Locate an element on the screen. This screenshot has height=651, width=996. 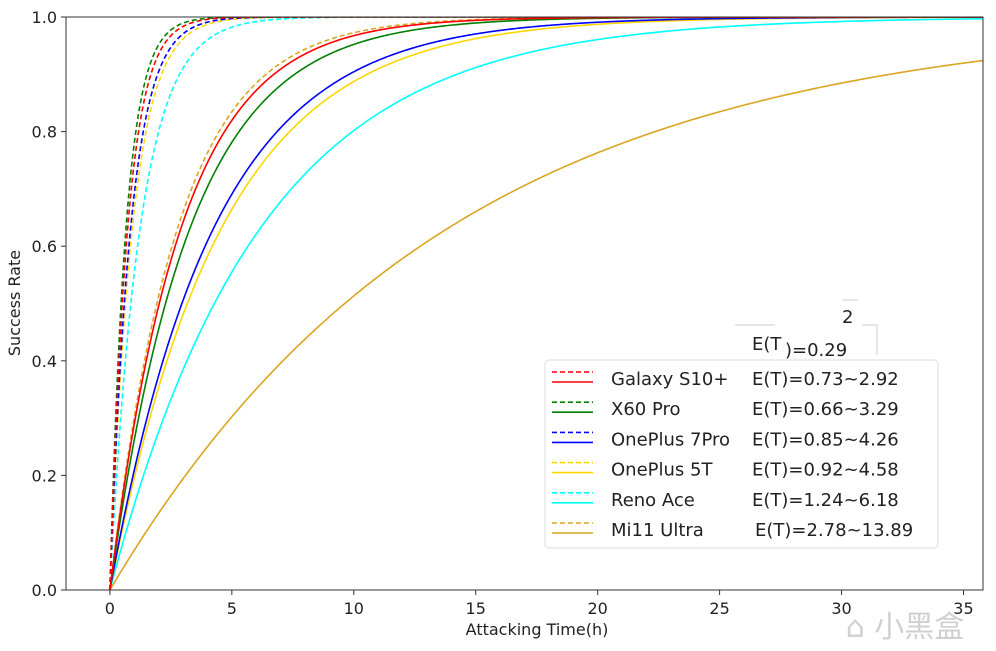
y-tick-label: 0.4 is located at coordinates (44, 361).